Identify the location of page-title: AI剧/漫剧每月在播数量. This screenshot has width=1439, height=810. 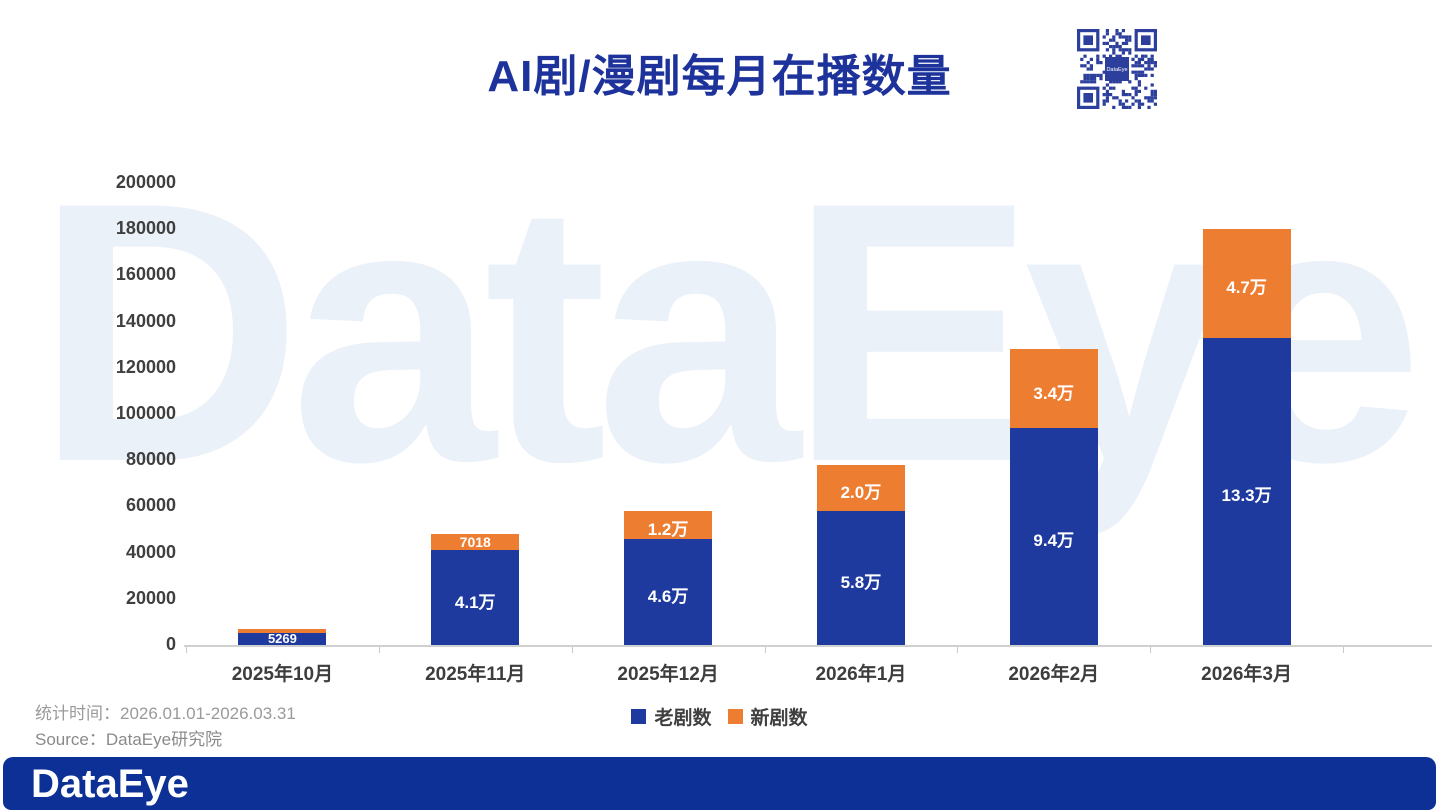
(719, 76).